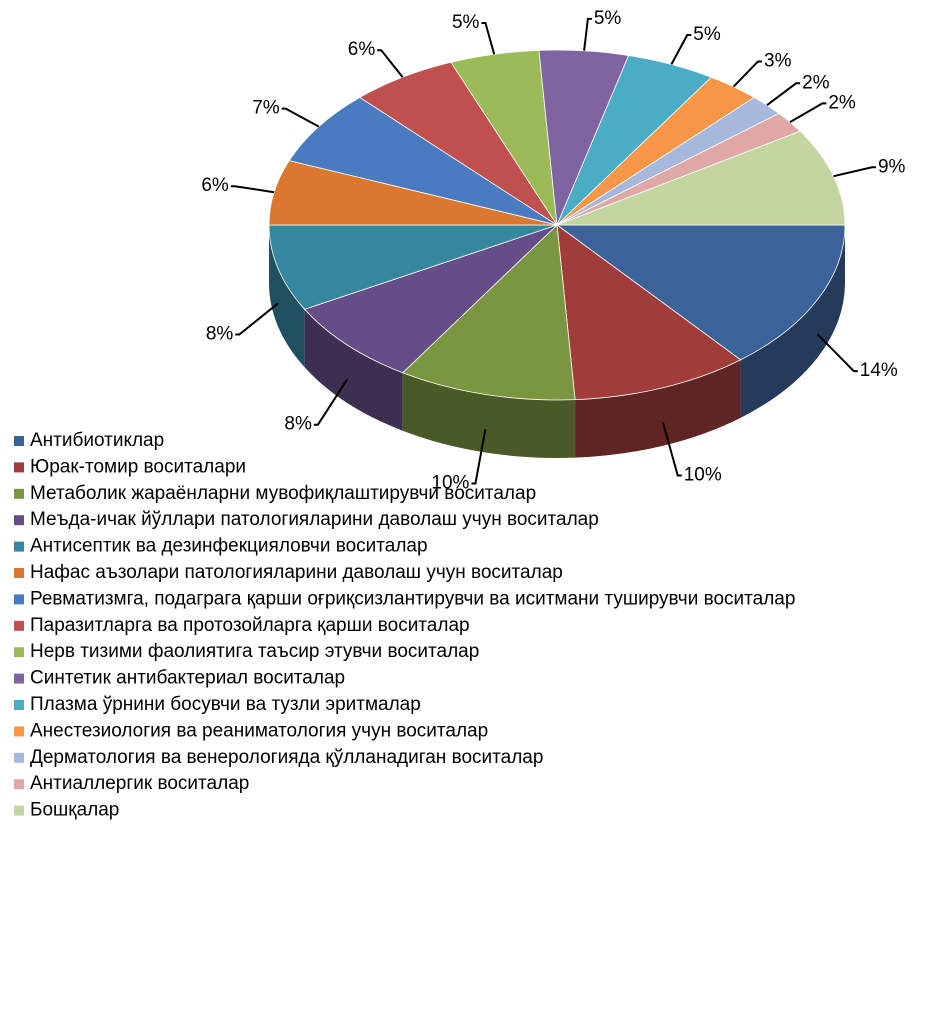  What do you see at coordinates (74, 810) in the screenshot?
I see `legend-label: Бошқалар` at bounding box center [74, 810].